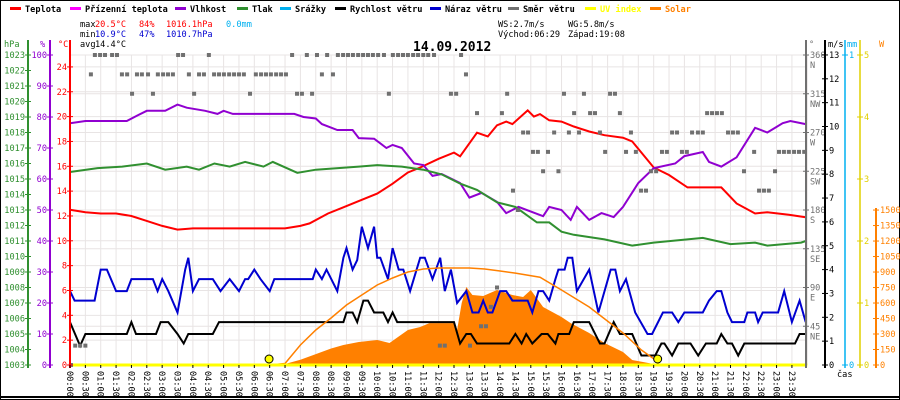 The width and height of the screenshot is (900, 400). I want to click on axis-tick-label: 1023, so click(14, 56).